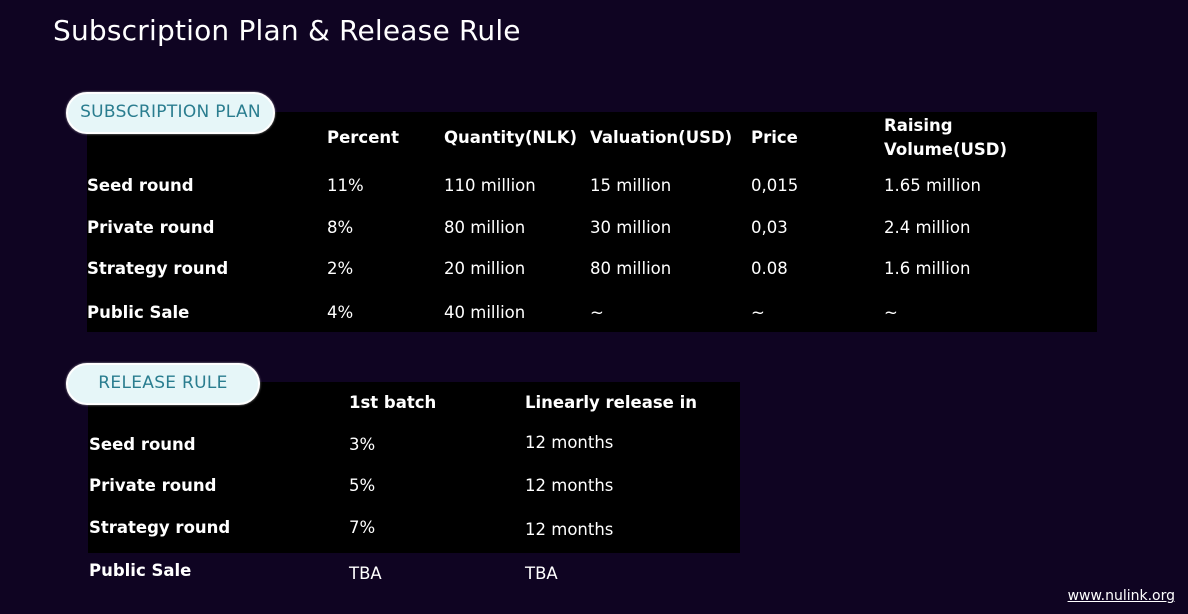 This screenshot has width=1188, height=614. Describe the element at coordinates (769, 268) in the screenshot. I see `table-cell-price: 0.08` at that location.